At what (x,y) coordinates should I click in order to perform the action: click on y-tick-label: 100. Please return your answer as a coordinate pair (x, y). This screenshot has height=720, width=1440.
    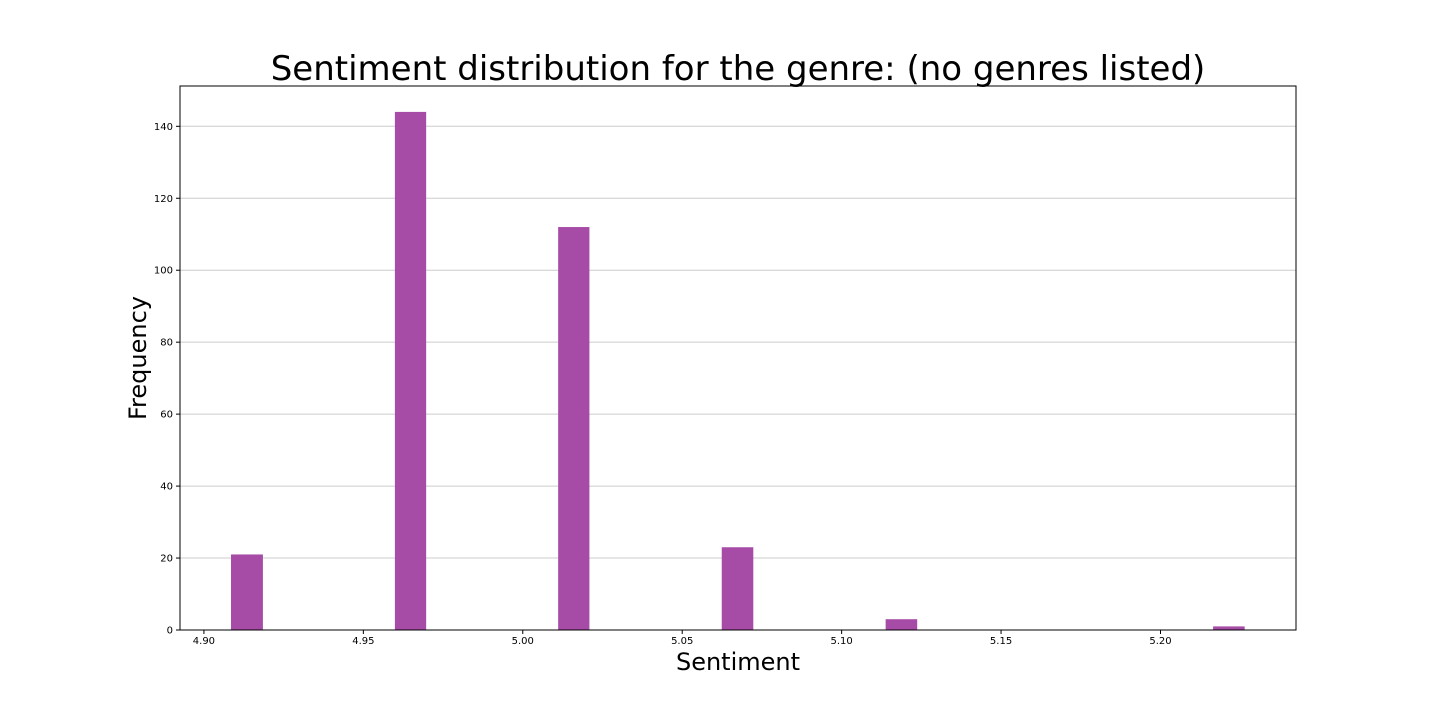
    Looking at the image, I should click on (163, 271).